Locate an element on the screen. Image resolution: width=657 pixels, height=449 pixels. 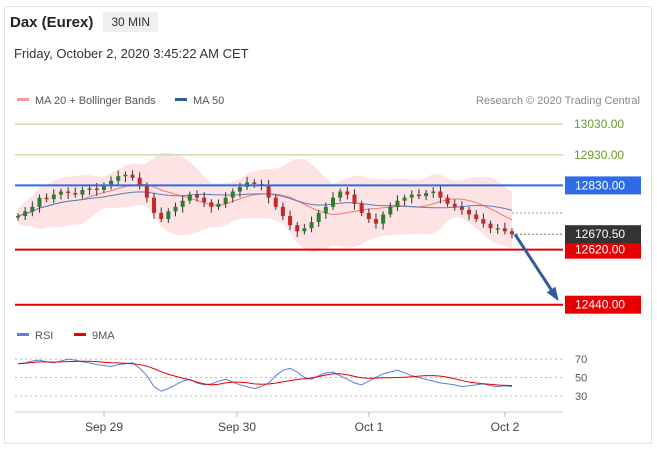
rsi-line is located at coordinates (265, 375).